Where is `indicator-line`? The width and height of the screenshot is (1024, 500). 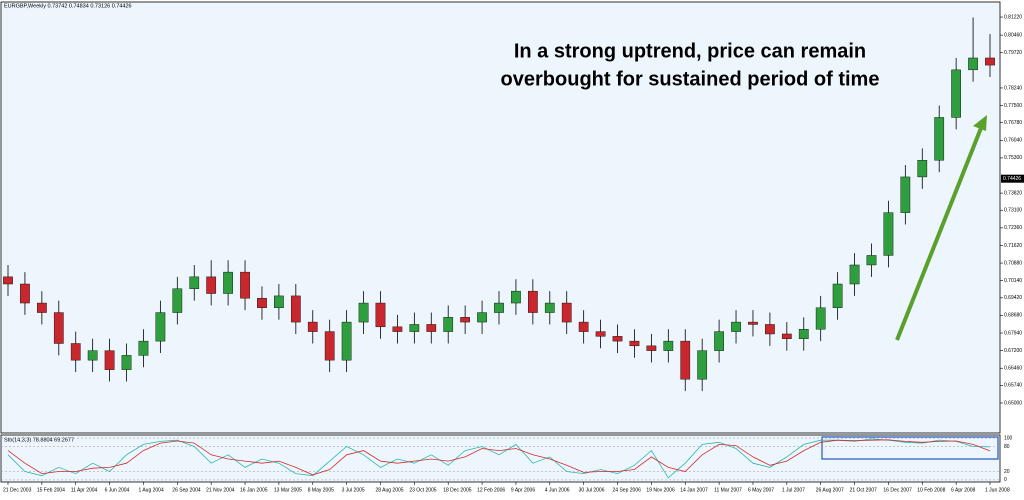
indicator-line is located at coordinates (499, 457).